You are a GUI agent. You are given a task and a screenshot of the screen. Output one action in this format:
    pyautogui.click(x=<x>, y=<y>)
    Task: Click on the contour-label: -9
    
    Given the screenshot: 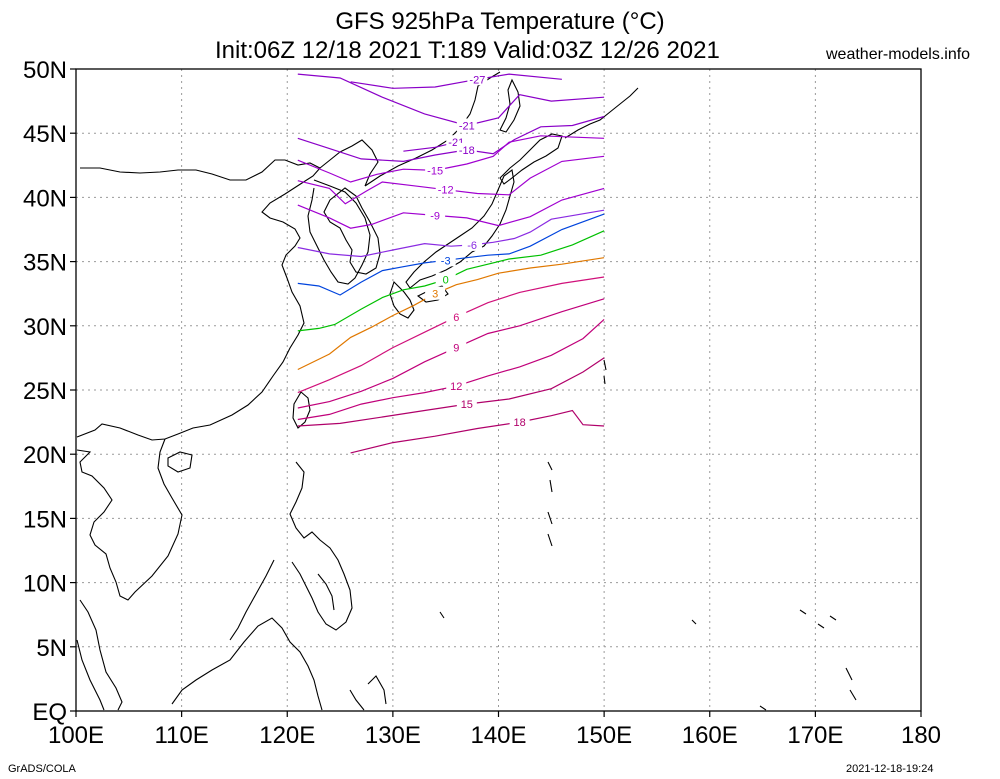 What is the action you would take?
    pyautogui.click(x=435, y=216)
    